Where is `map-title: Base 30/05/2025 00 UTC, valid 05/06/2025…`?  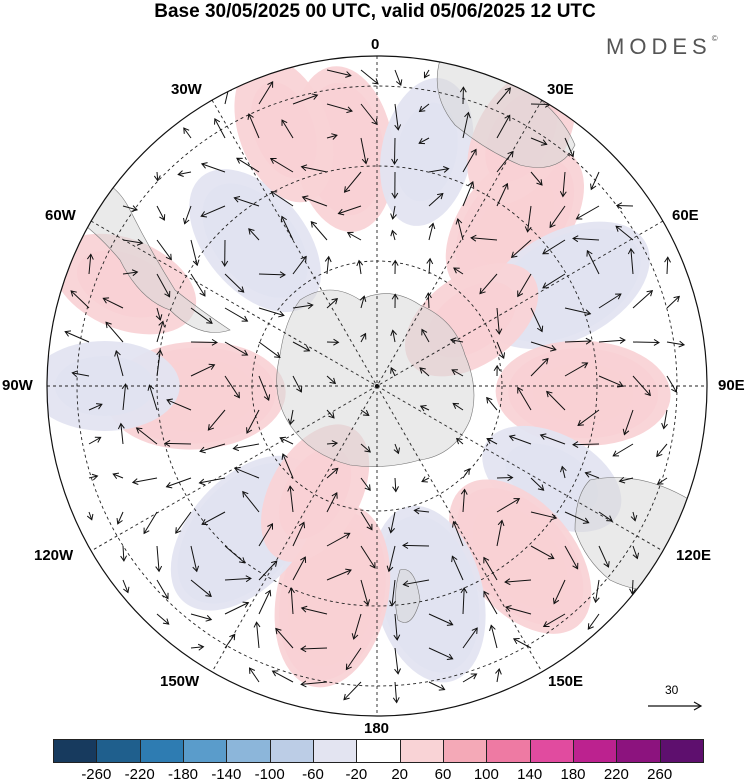
map-title: Base 30/05/2025 00 UTC, valid 05/06/2025… is located at coordinates (375, 11).